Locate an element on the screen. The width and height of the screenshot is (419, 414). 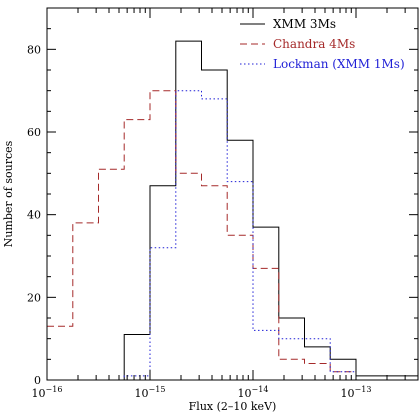
x-tick-label: 10−15 is located at coordinates (150, 392).